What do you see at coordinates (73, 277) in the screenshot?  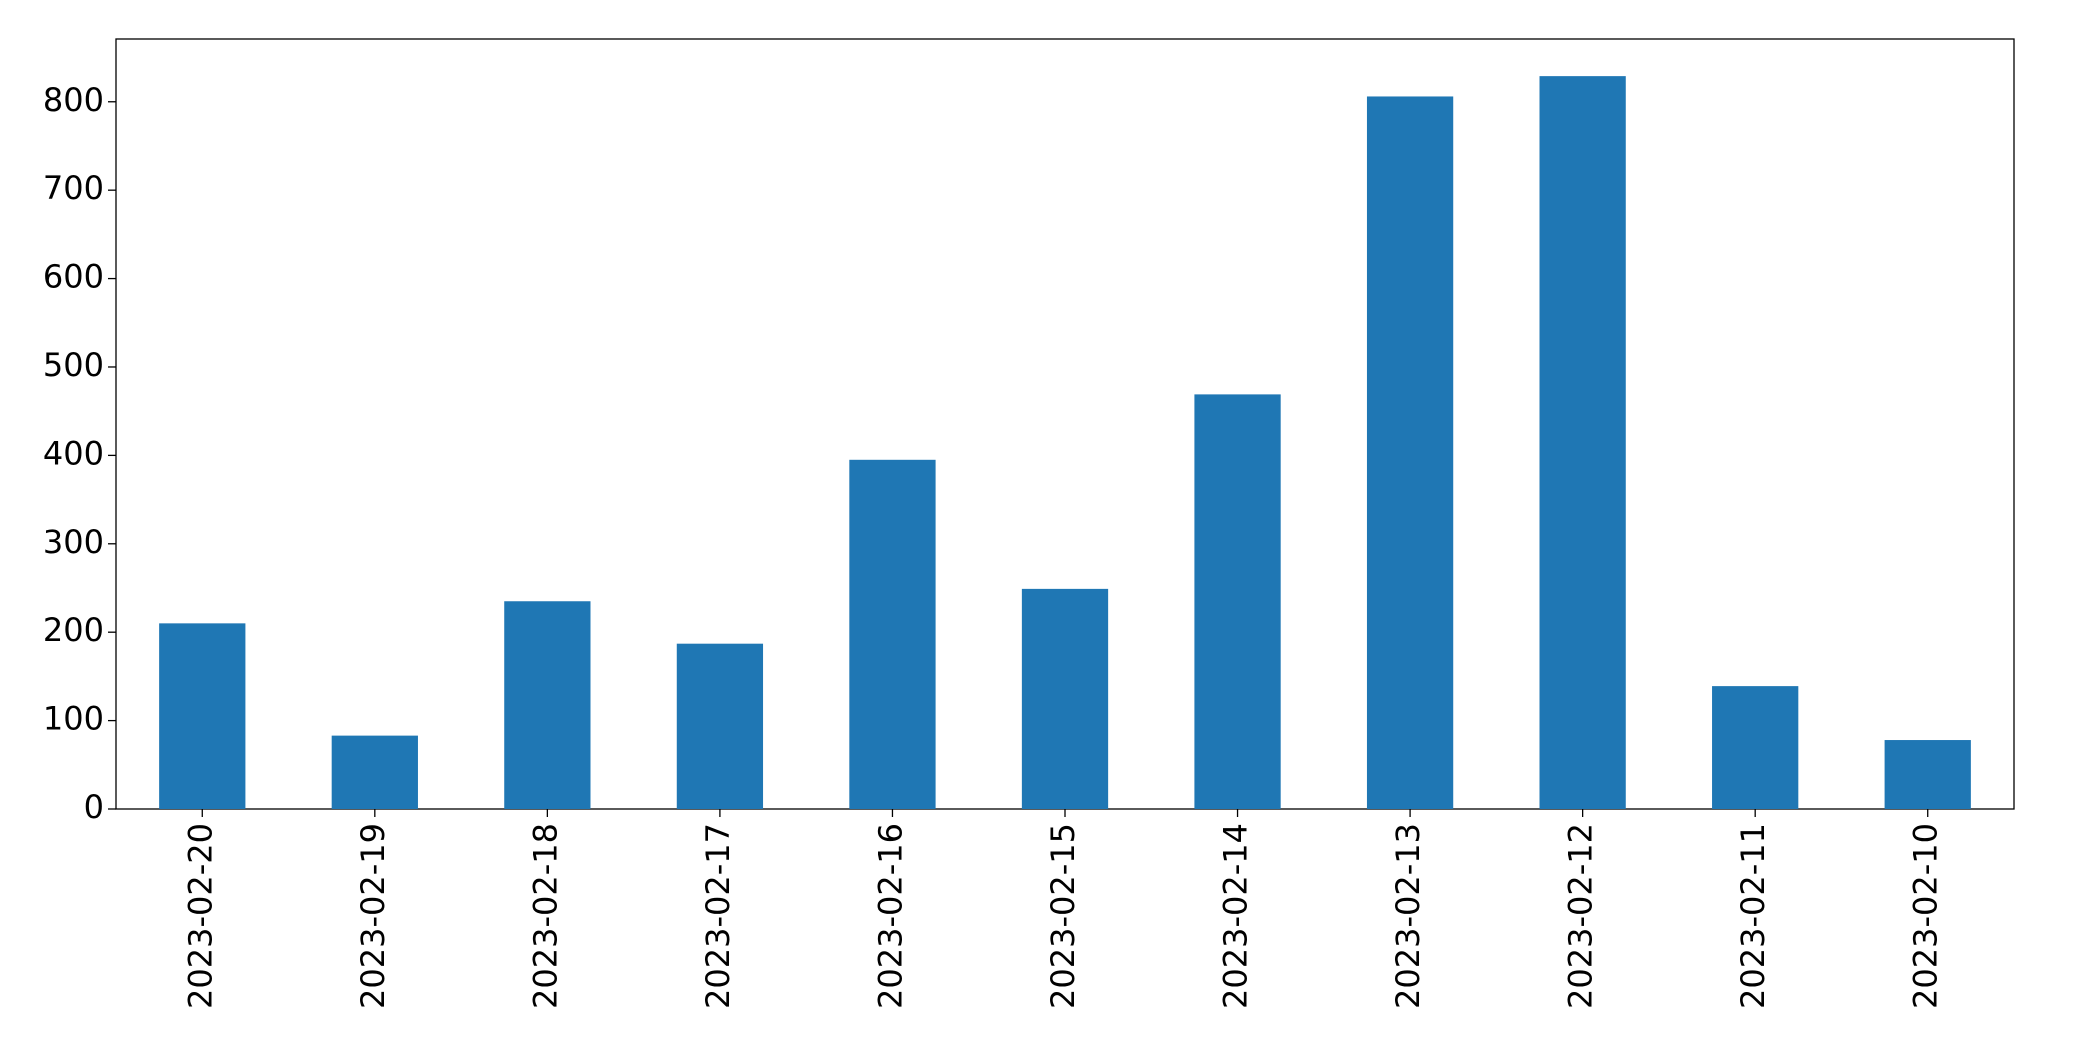 I see `y-tick-label: 600` at bounding box center [73, 277].